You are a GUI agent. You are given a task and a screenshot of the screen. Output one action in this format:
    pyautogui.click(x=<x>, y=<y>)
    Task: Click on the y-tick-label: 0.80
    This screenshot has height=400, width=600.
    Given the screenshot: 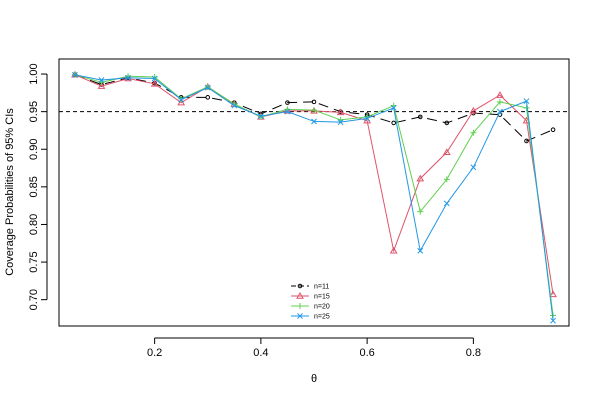 What is the action you would take?
    pyautogui.click(x=34, y=224)
    